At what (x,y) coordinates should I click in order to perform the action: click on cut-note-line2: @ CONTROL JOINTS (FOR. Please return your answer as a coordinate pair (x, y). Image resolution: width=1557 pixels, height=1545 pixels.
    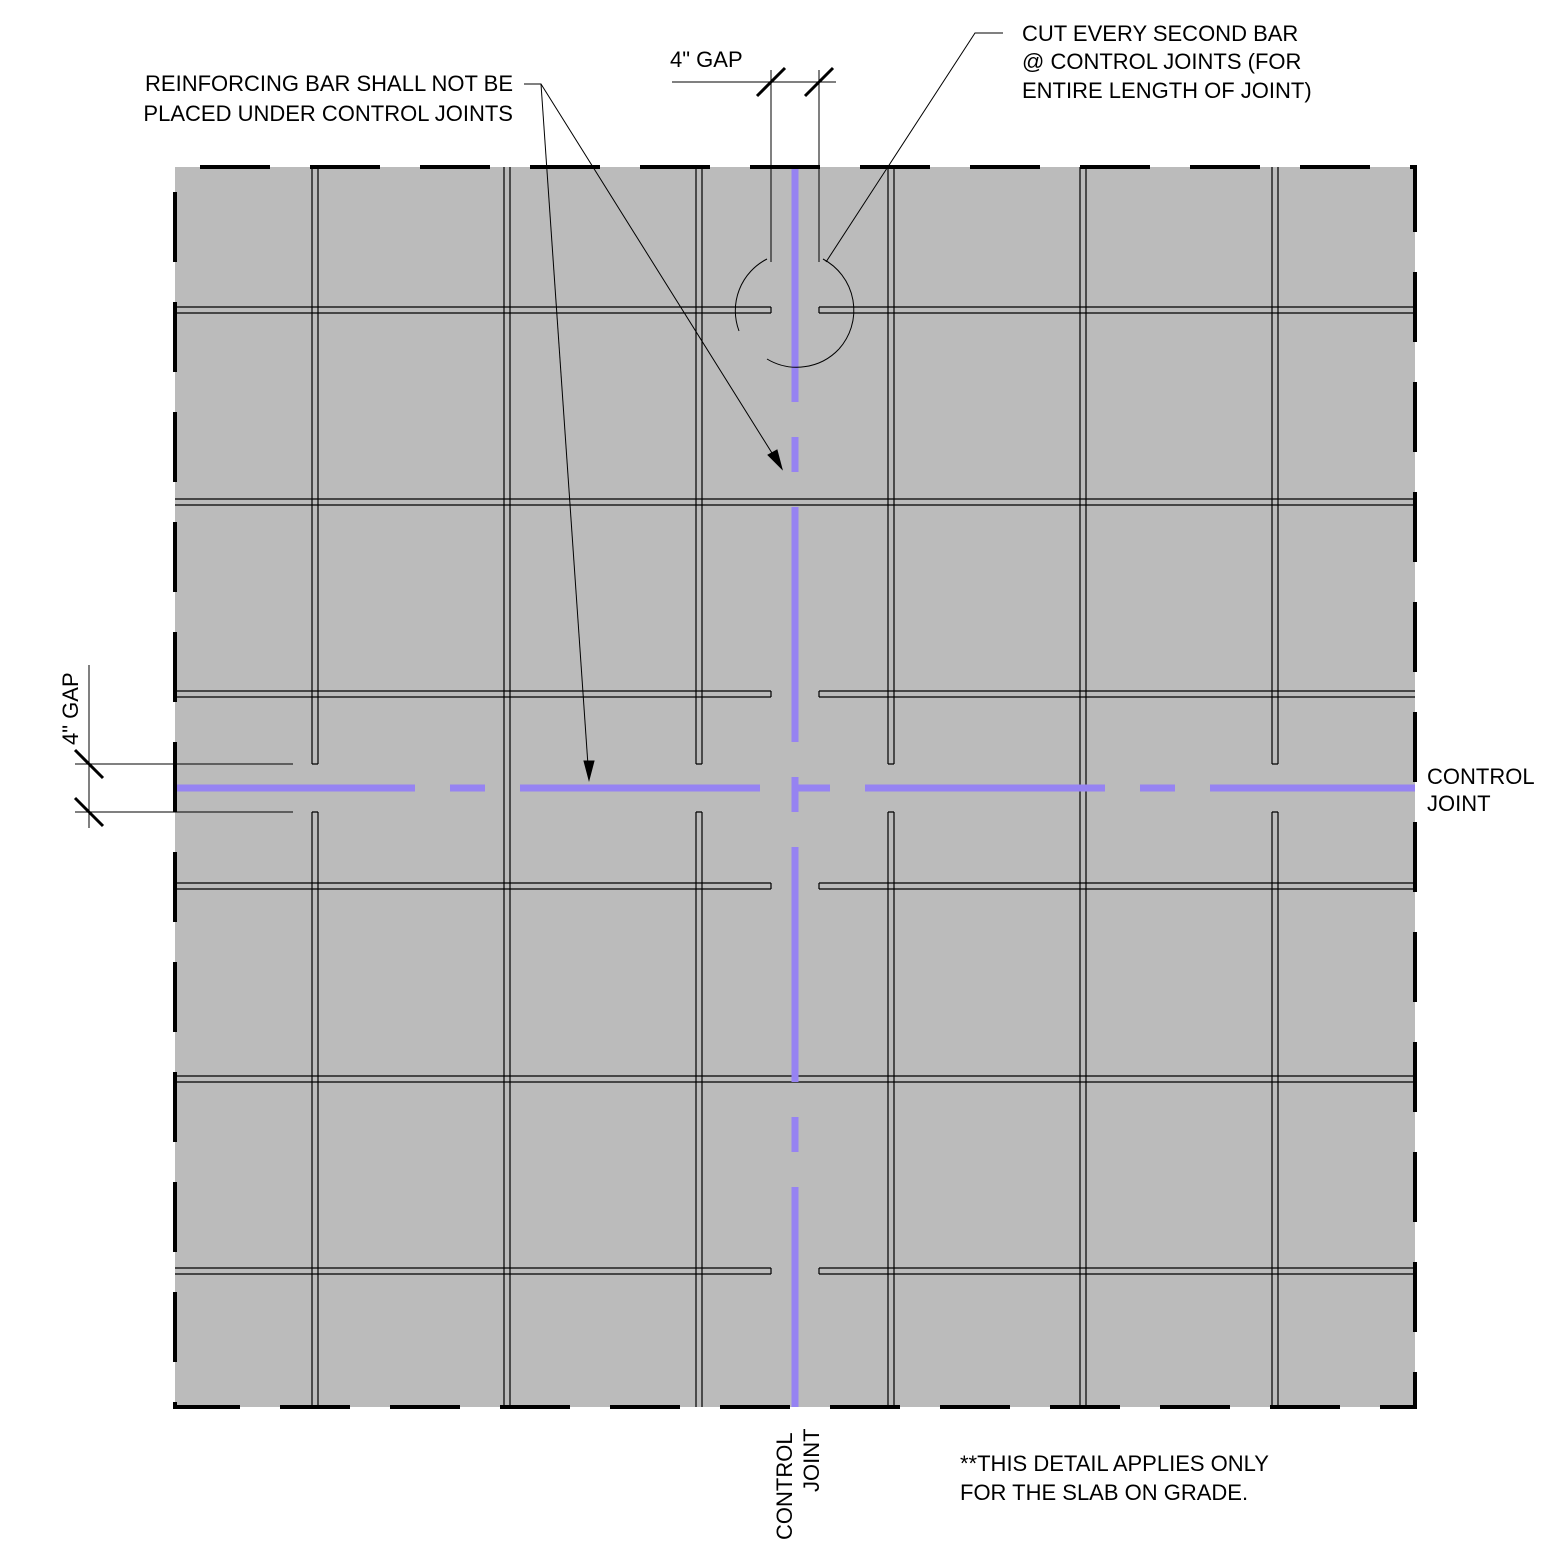
    Looking at the image, I should click on (1161, 61).